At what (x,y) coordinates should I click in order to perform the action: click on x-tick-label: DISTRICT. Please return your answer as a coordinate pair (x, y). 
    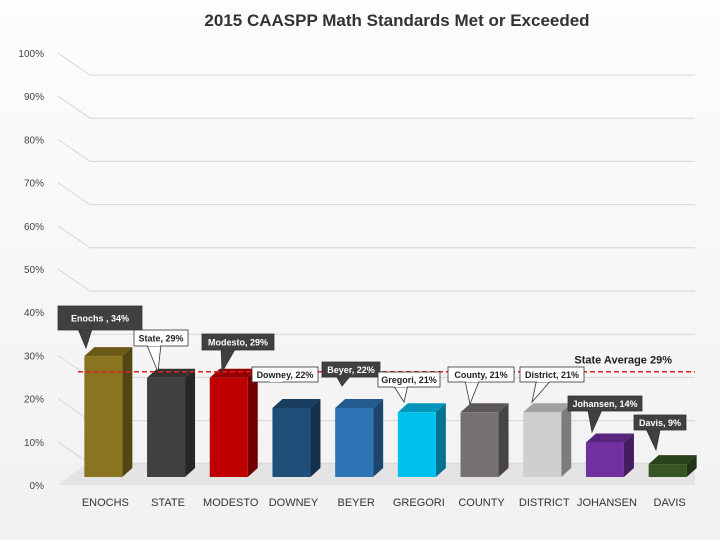
    Looking at the image, I should click on (544, 503).